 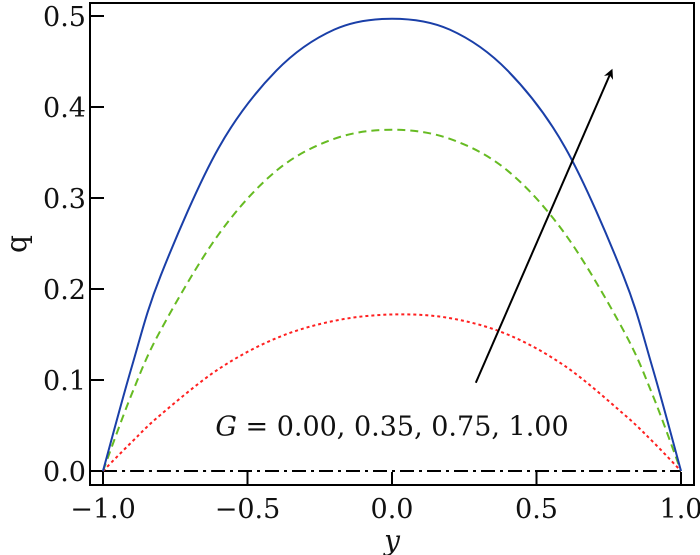 I want to click on x-tick-label: 1.0, so click(x=680, y=509).